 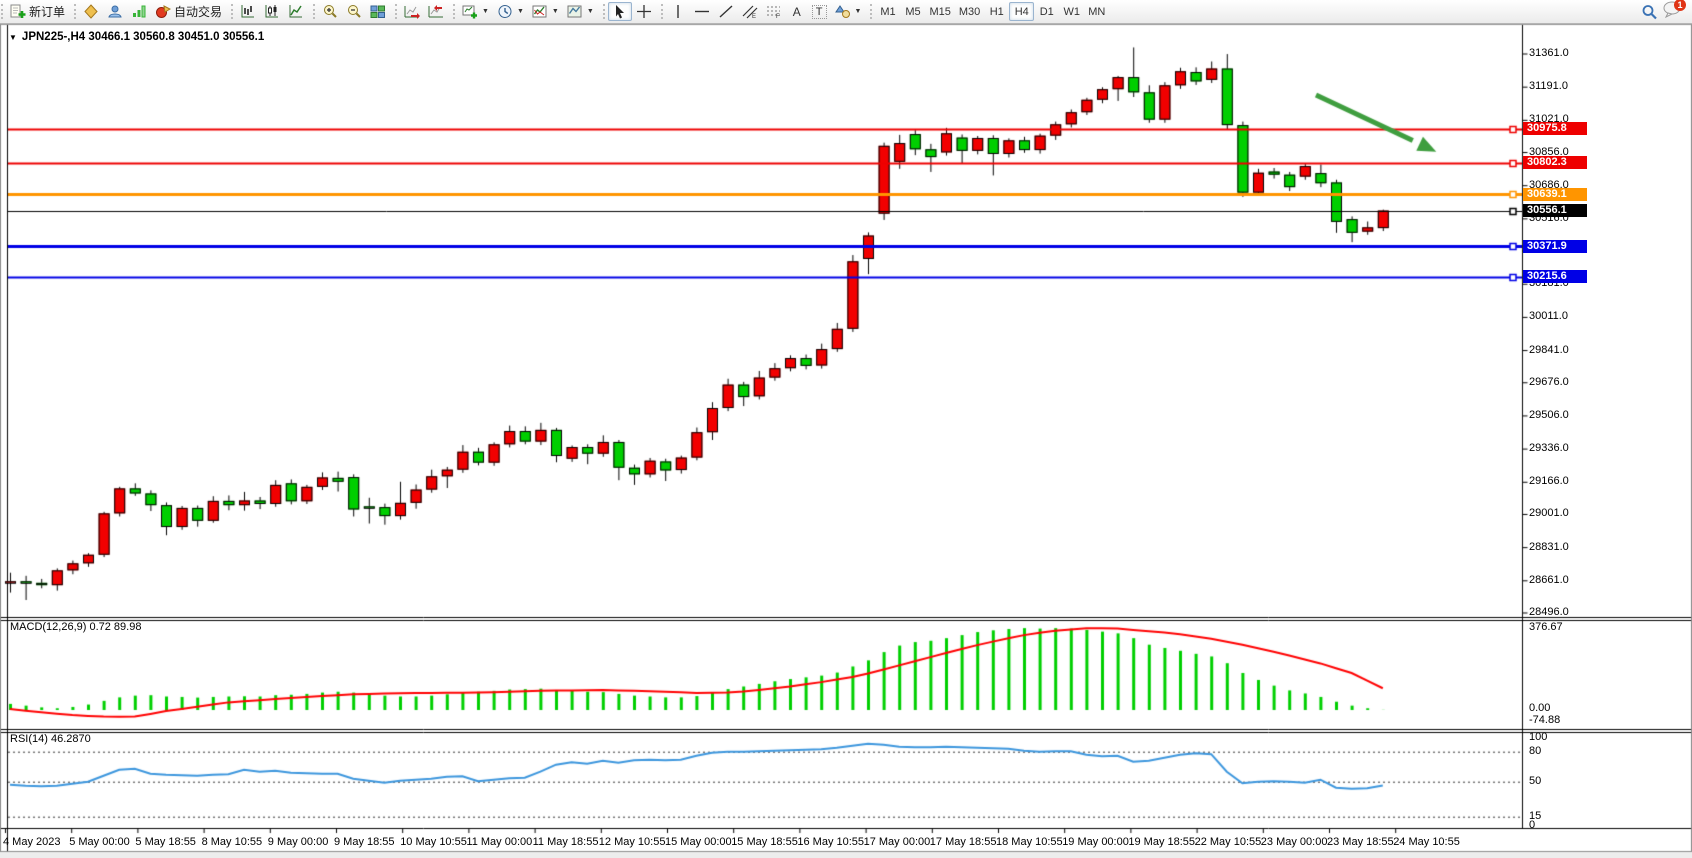 I want to click on timeframe-button-m1: M1, so click(x=887, y=11).